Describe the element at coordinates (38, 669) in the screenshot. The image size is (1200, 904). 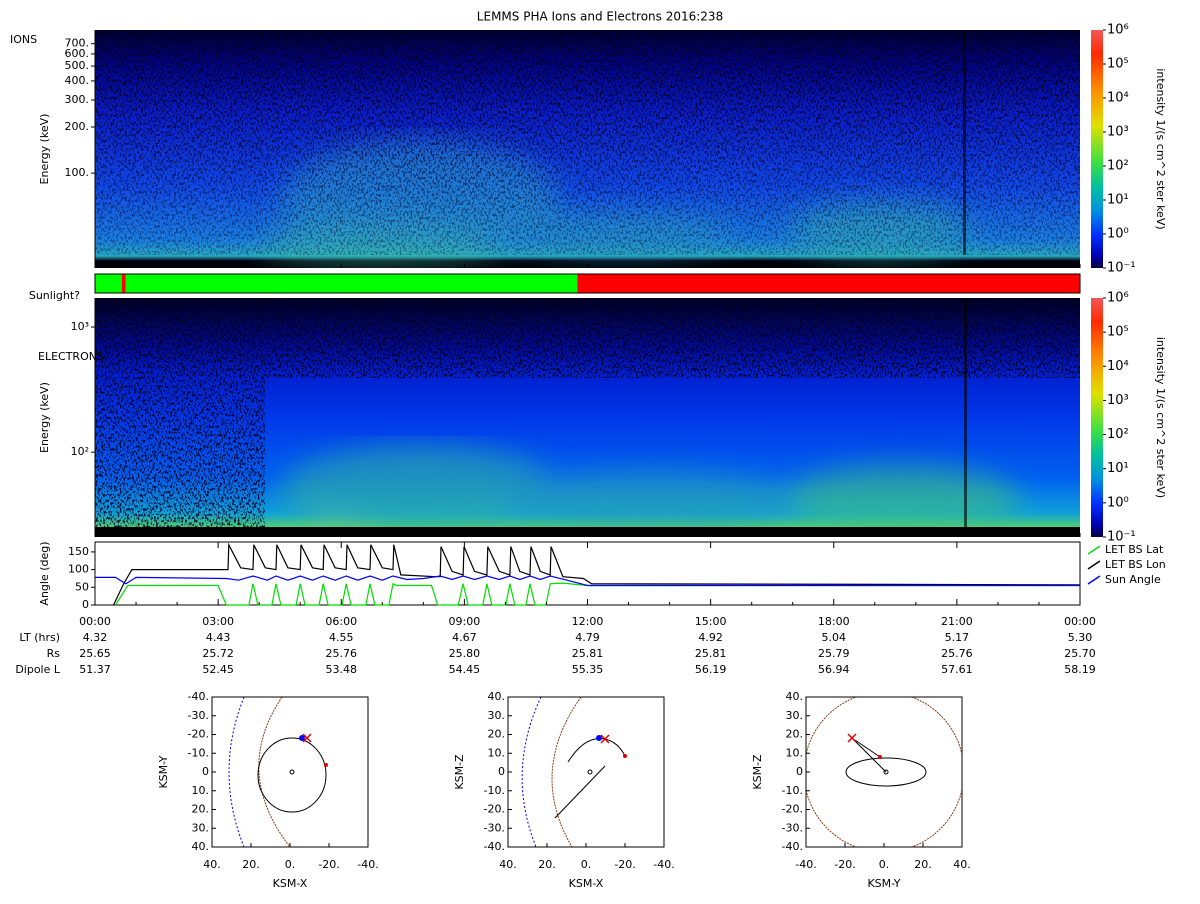
I see `ephemeris-label: Dipole L` at that location.